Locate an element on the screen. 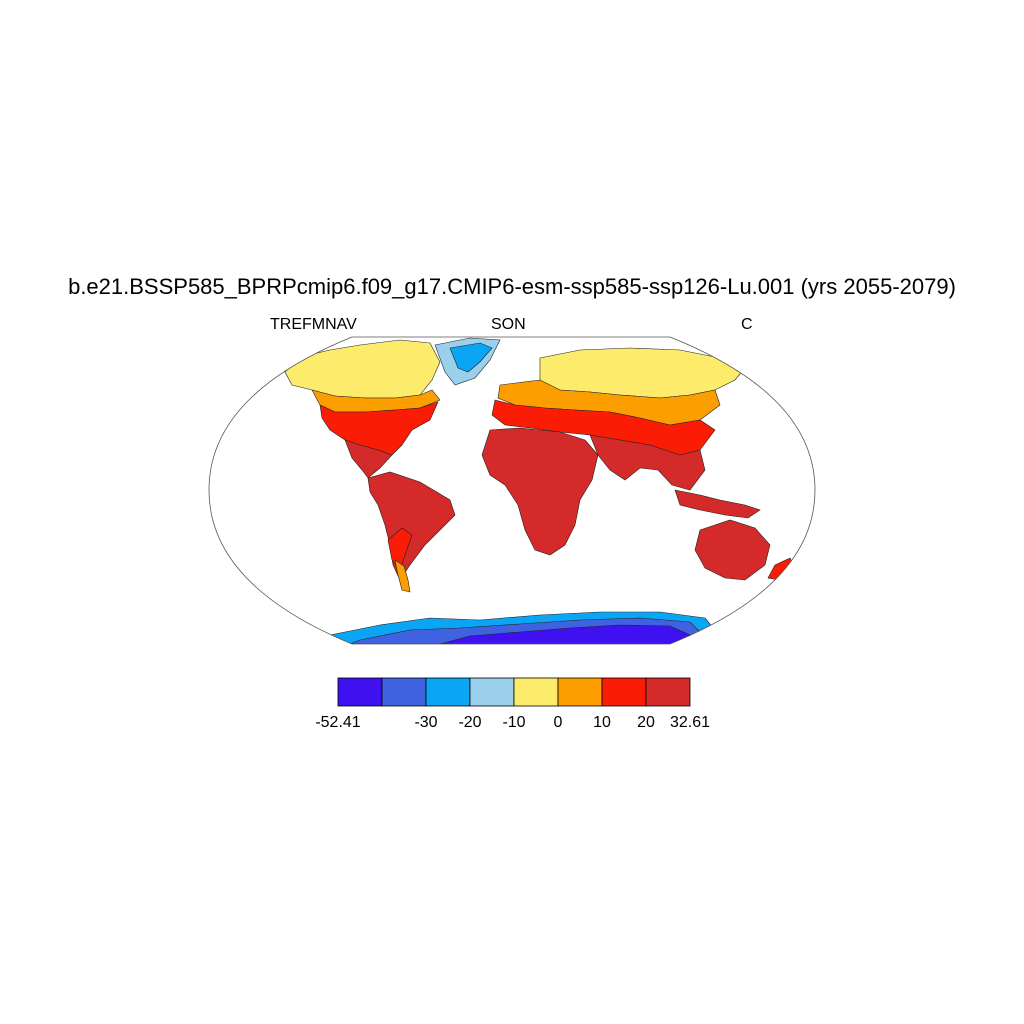 This screenshot has width=1024, height=1024. colorbar-label: -52.41 is located at coordinates (337, 722).